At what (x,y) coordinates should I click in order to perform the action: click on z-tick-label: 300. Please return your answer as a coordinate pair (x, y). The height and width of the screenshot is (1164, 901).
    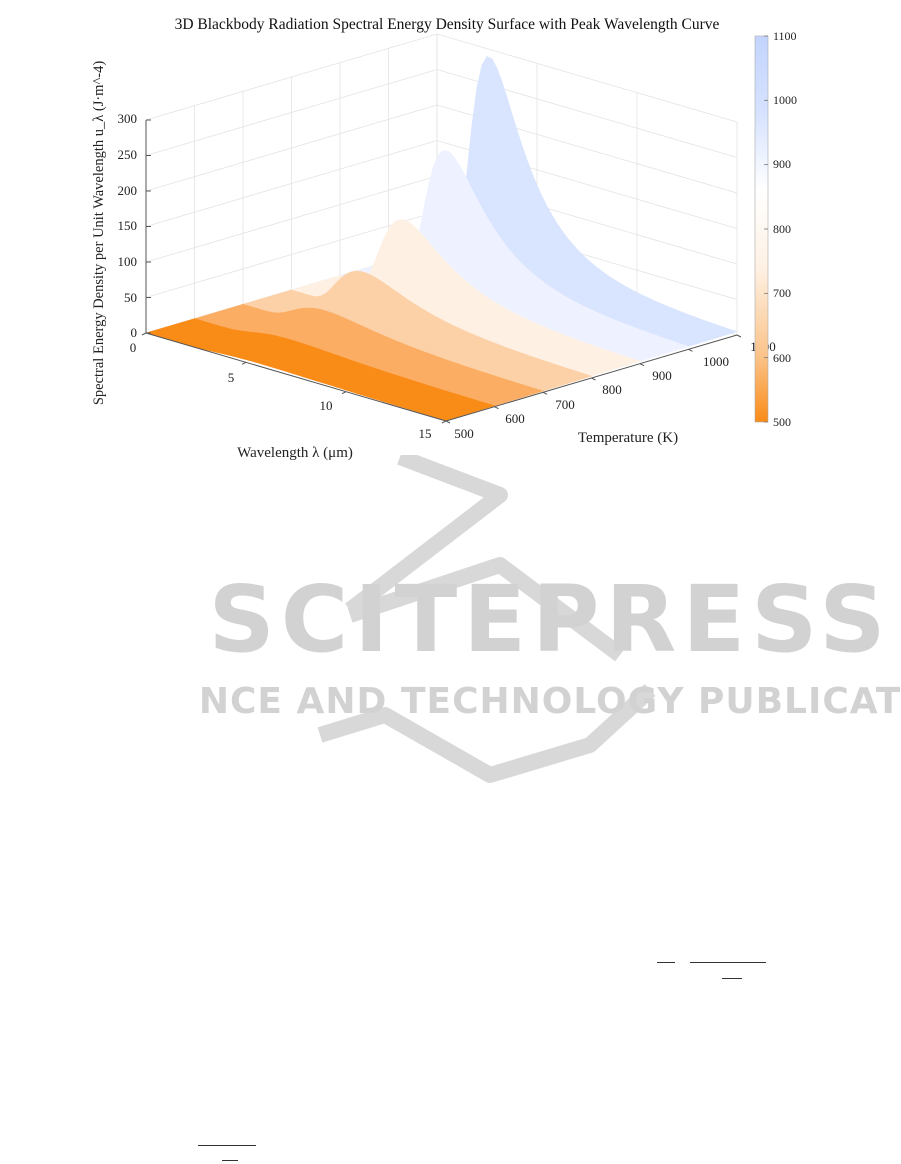
    Looking at the image, I should click on (128, 118).